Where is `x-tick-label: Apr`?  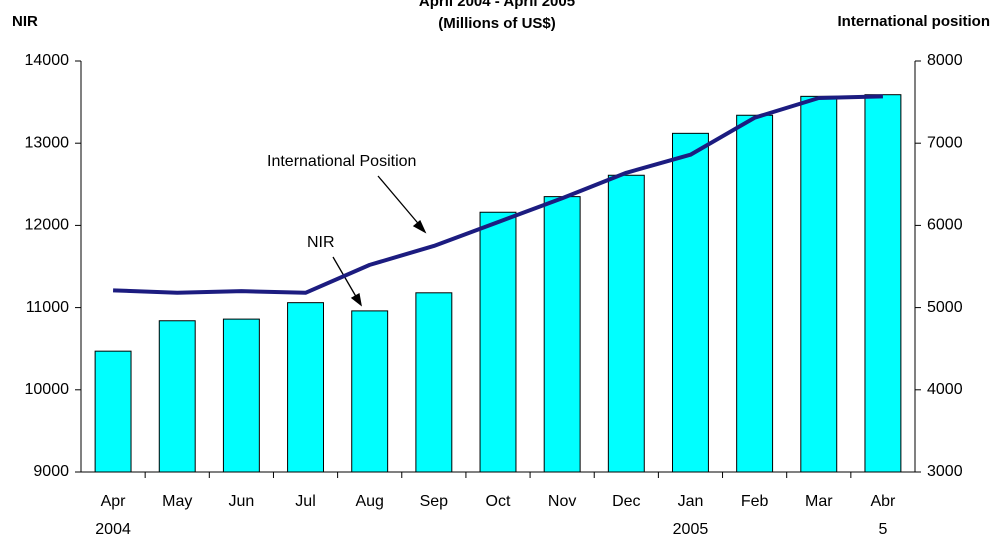
x-tick-label: Apr is located at coordinates (114, 501).